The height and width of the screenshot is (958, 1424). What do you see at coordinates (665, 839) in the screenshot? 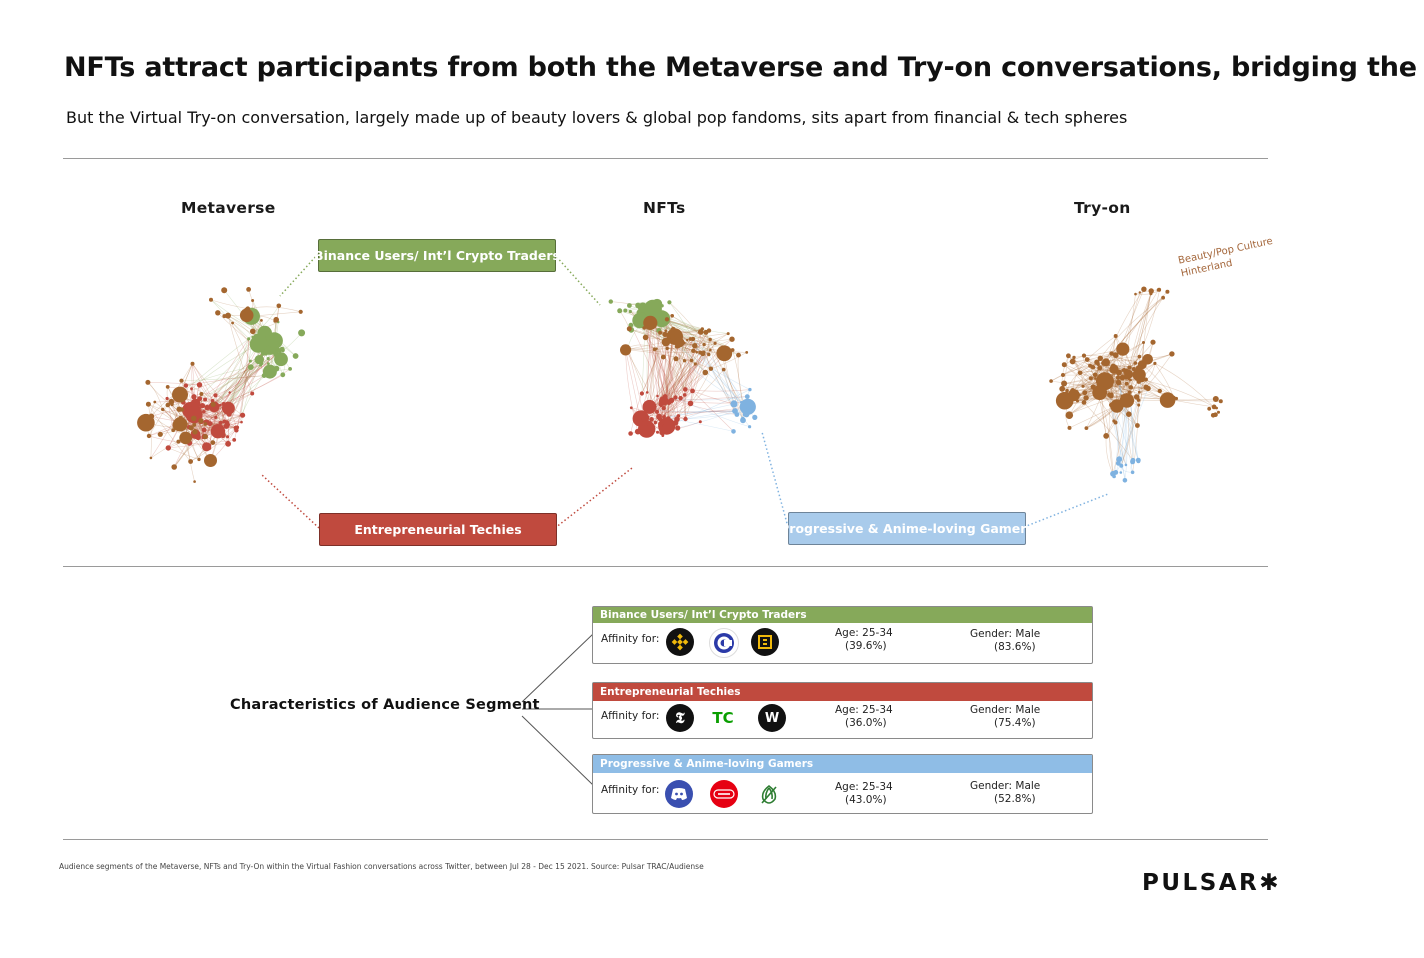
I see `bottom-divider` at bounding box center [665, 839].